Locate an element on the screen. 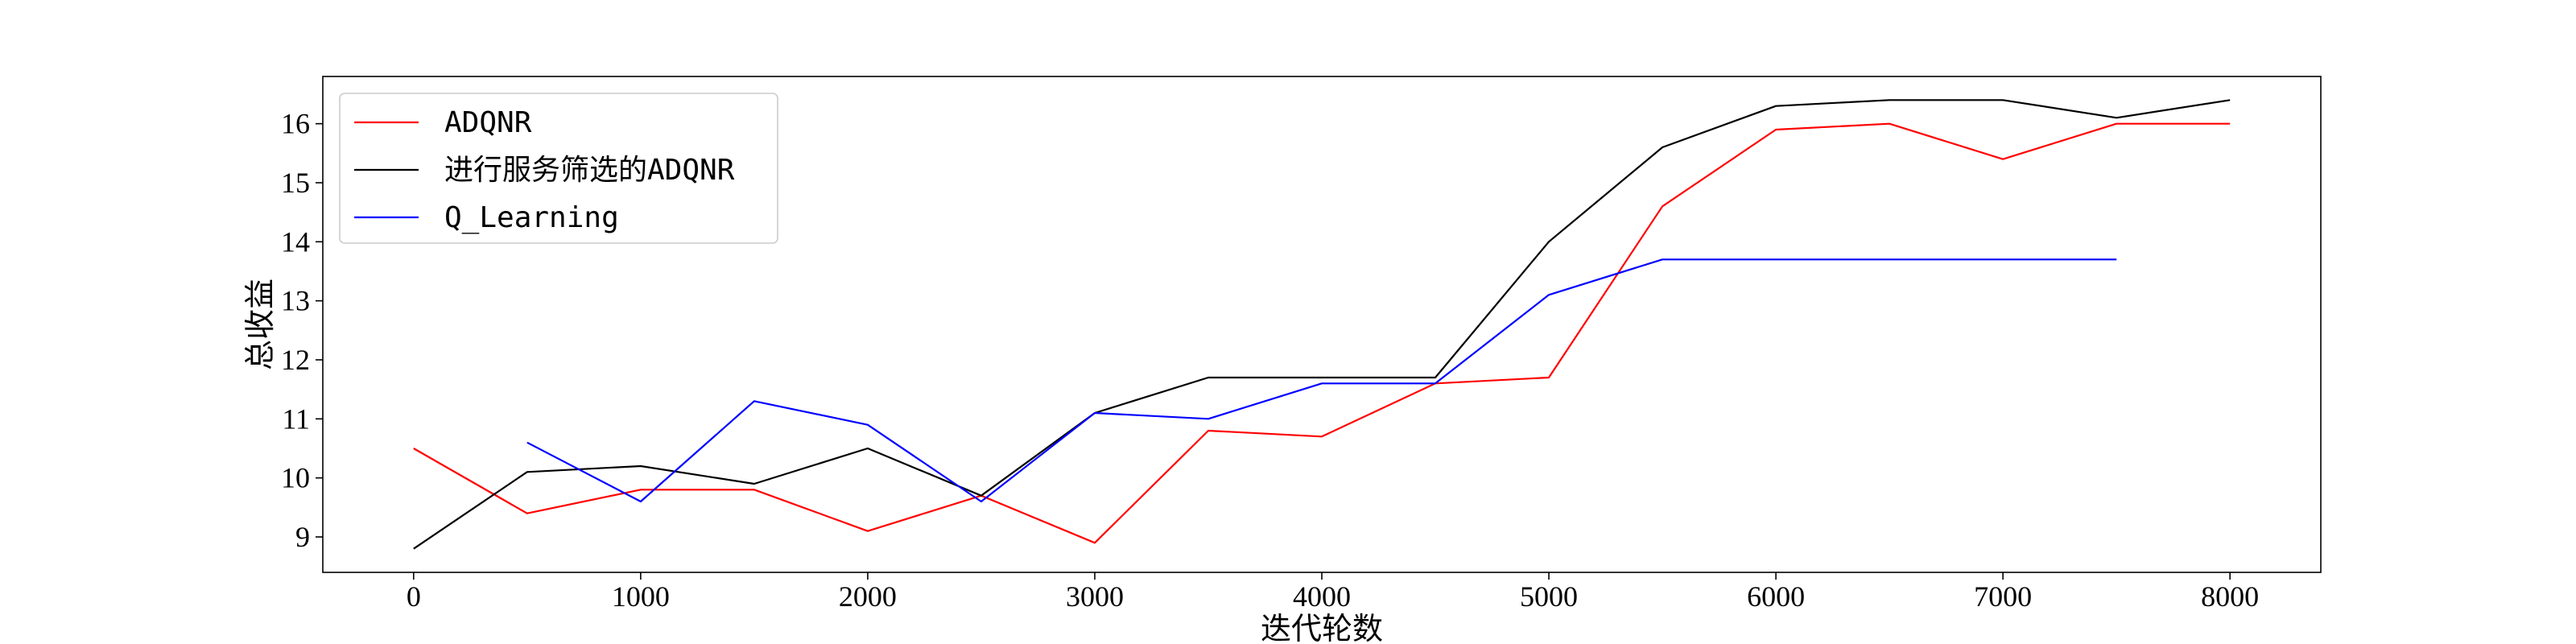 This screenshot has height=644, width=2576. x-tick-label: 0 is located at coordinates (414, 596).